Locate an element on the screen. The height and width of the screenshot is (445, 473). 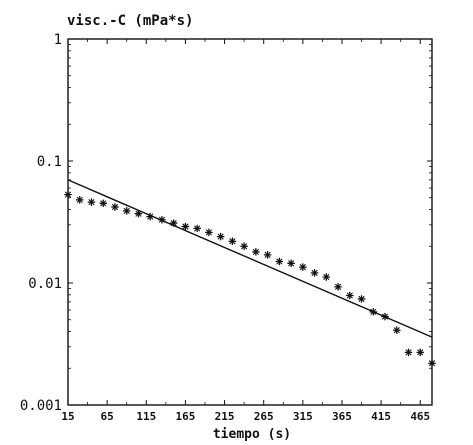
x-tick-label: 15 is located at coordinates (67, 416).